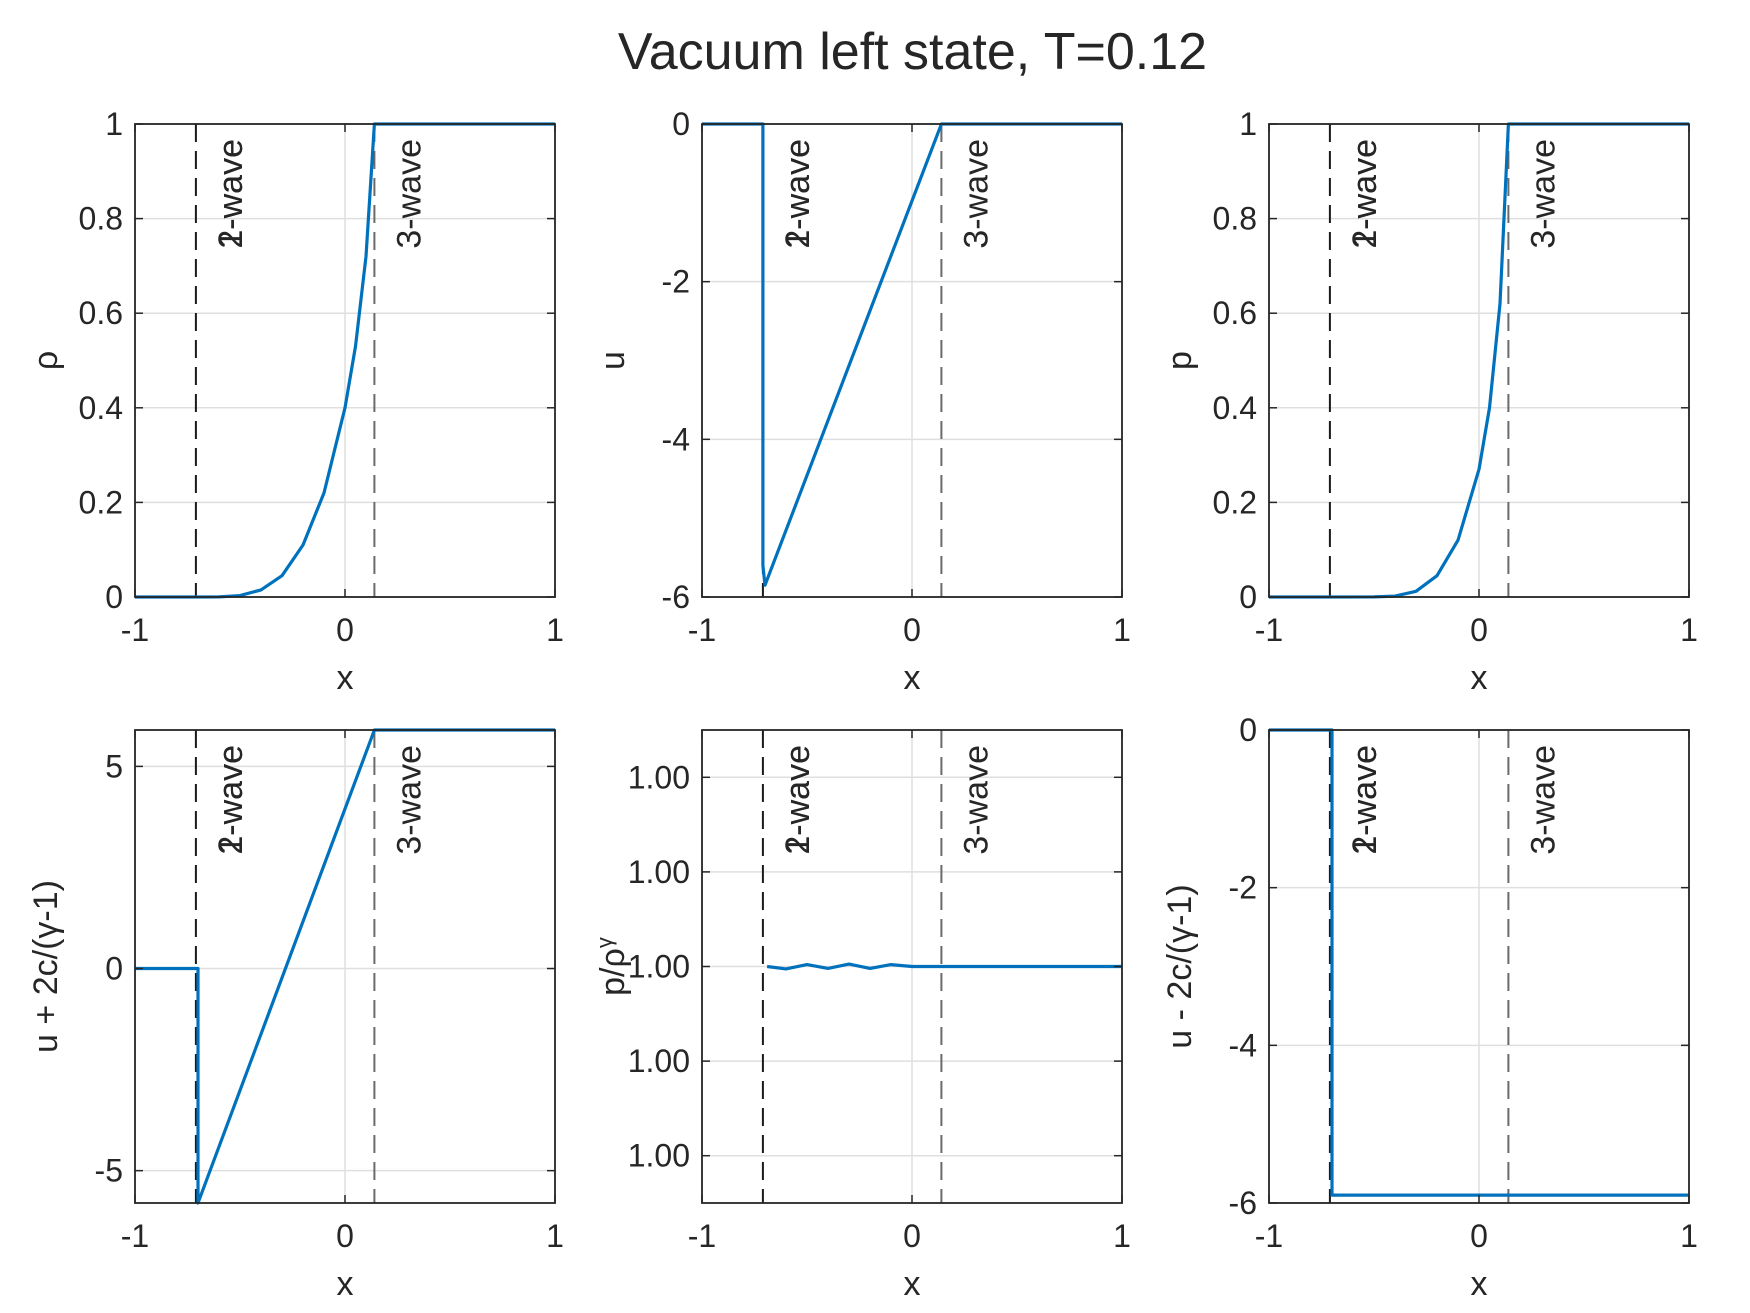  I want to click on y-axis-label: p/ργ, so click(612, 966).